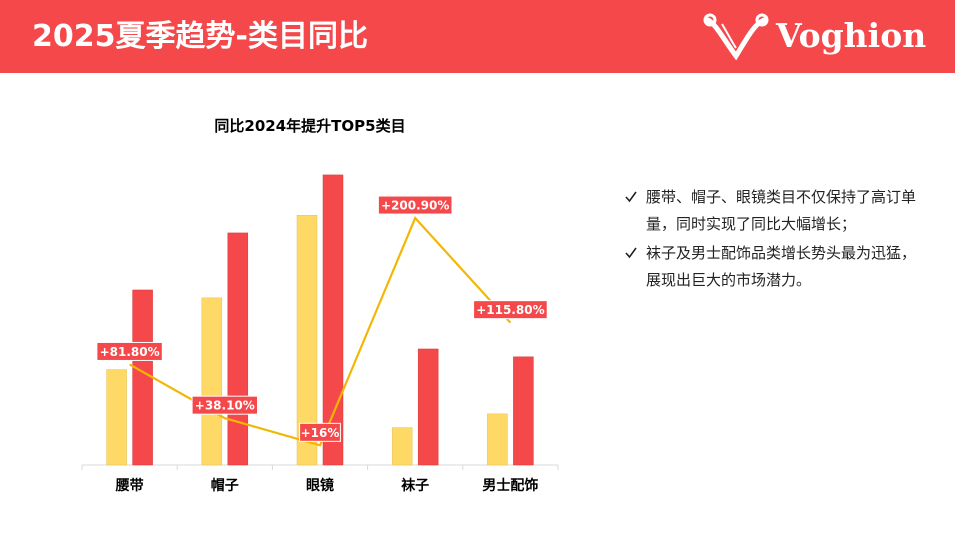  Describe the element at coordinates (320, 485) in the screenshot. I see `x-tick-label: 眼镜` at that location.